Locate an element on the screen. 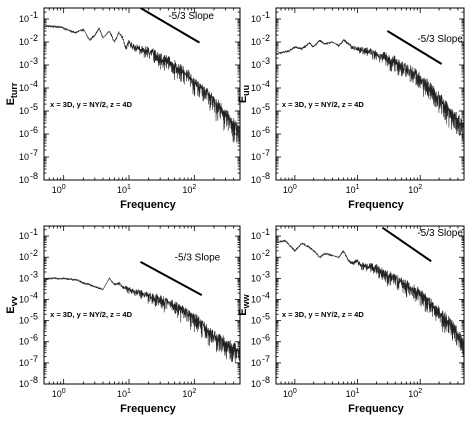 This screenshot has width=474, height=424. y-axis-subscript: ww is located at coordinates (246, 301).